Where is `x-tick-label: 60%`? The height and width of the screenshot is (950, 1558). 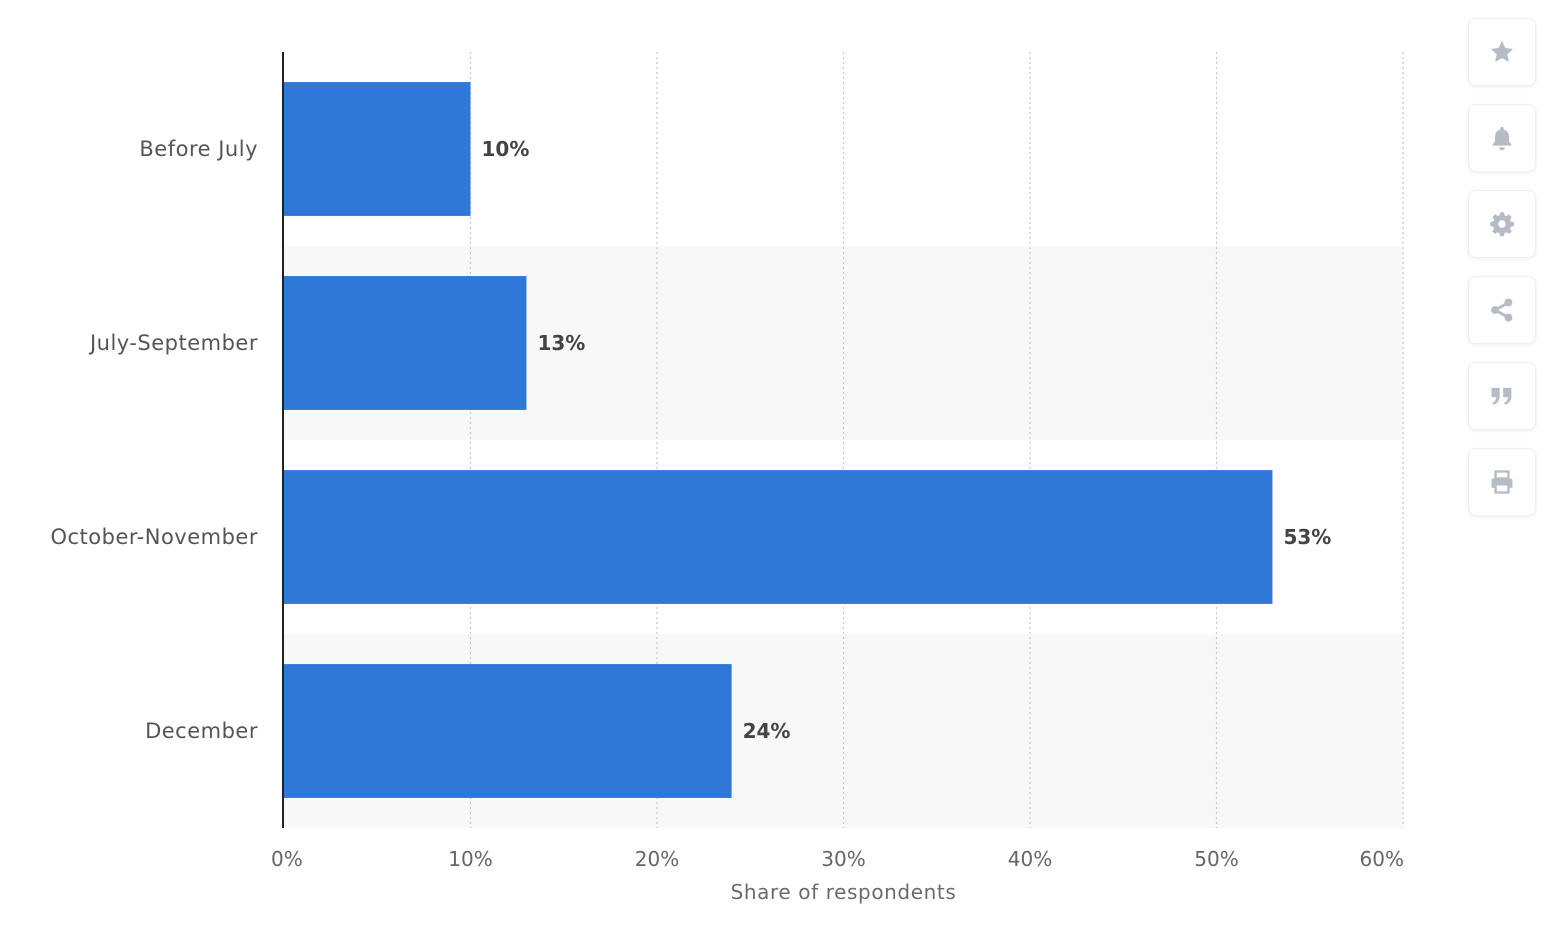 x-tick-label: 60% is located at coordinates (1382, 859).